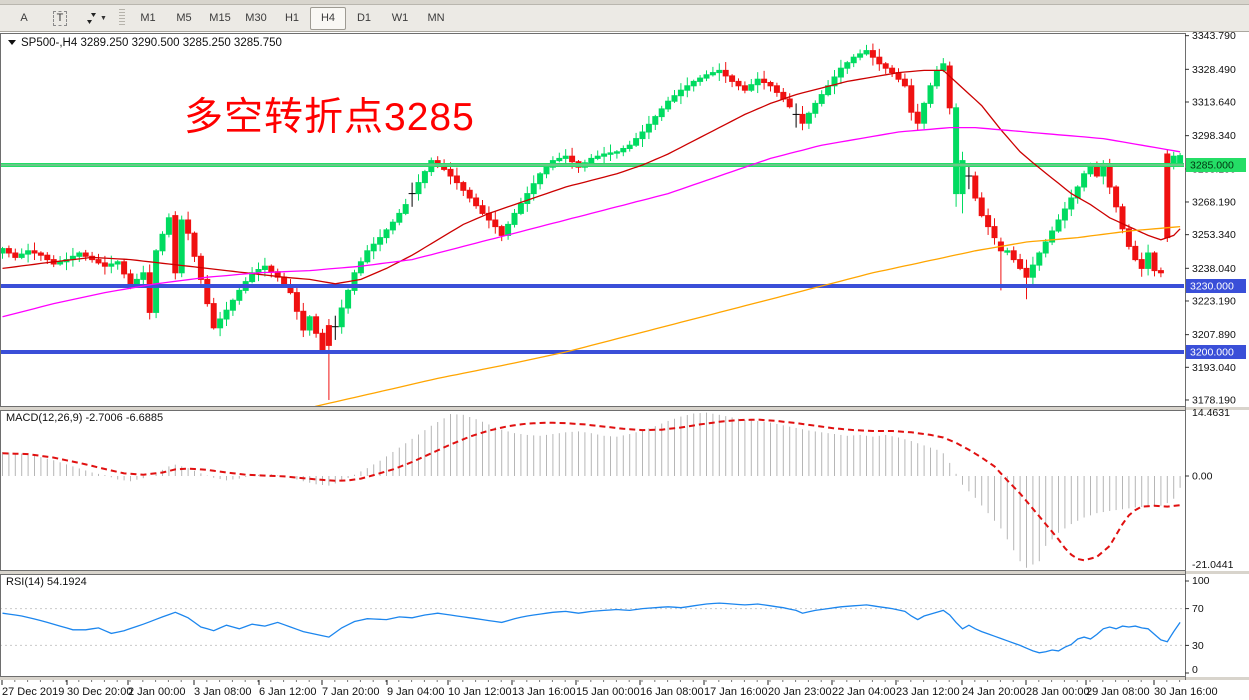  Describe the element at coordinates (103, 18) in the screenshot. I see `dropdown-caret-icon: ▼` at that location.